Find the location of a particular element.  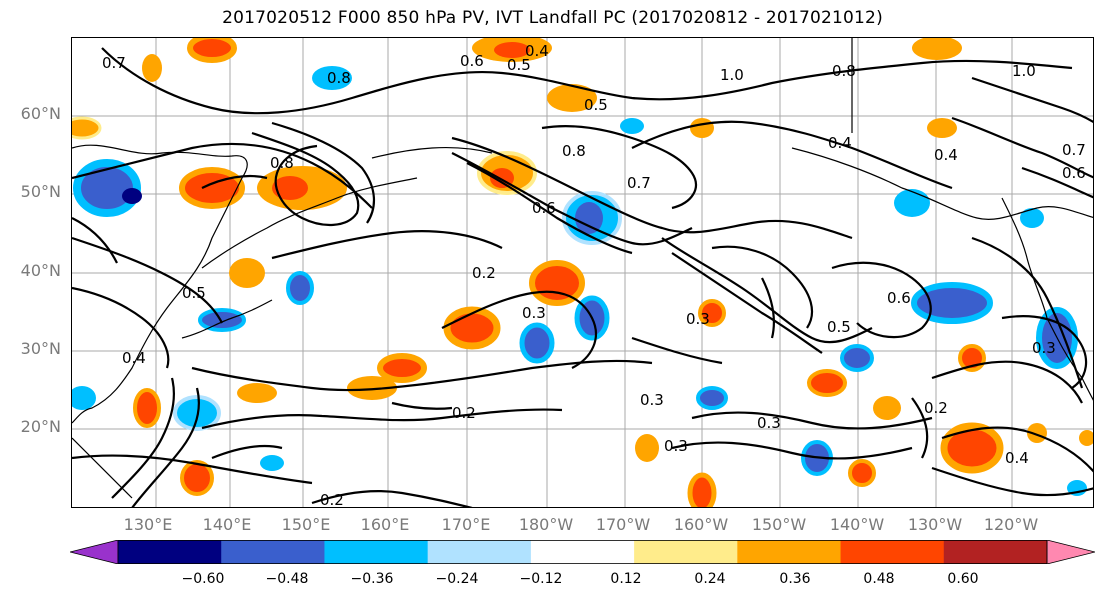

colorbar-extend-high is located at coordinates (1070, 552).